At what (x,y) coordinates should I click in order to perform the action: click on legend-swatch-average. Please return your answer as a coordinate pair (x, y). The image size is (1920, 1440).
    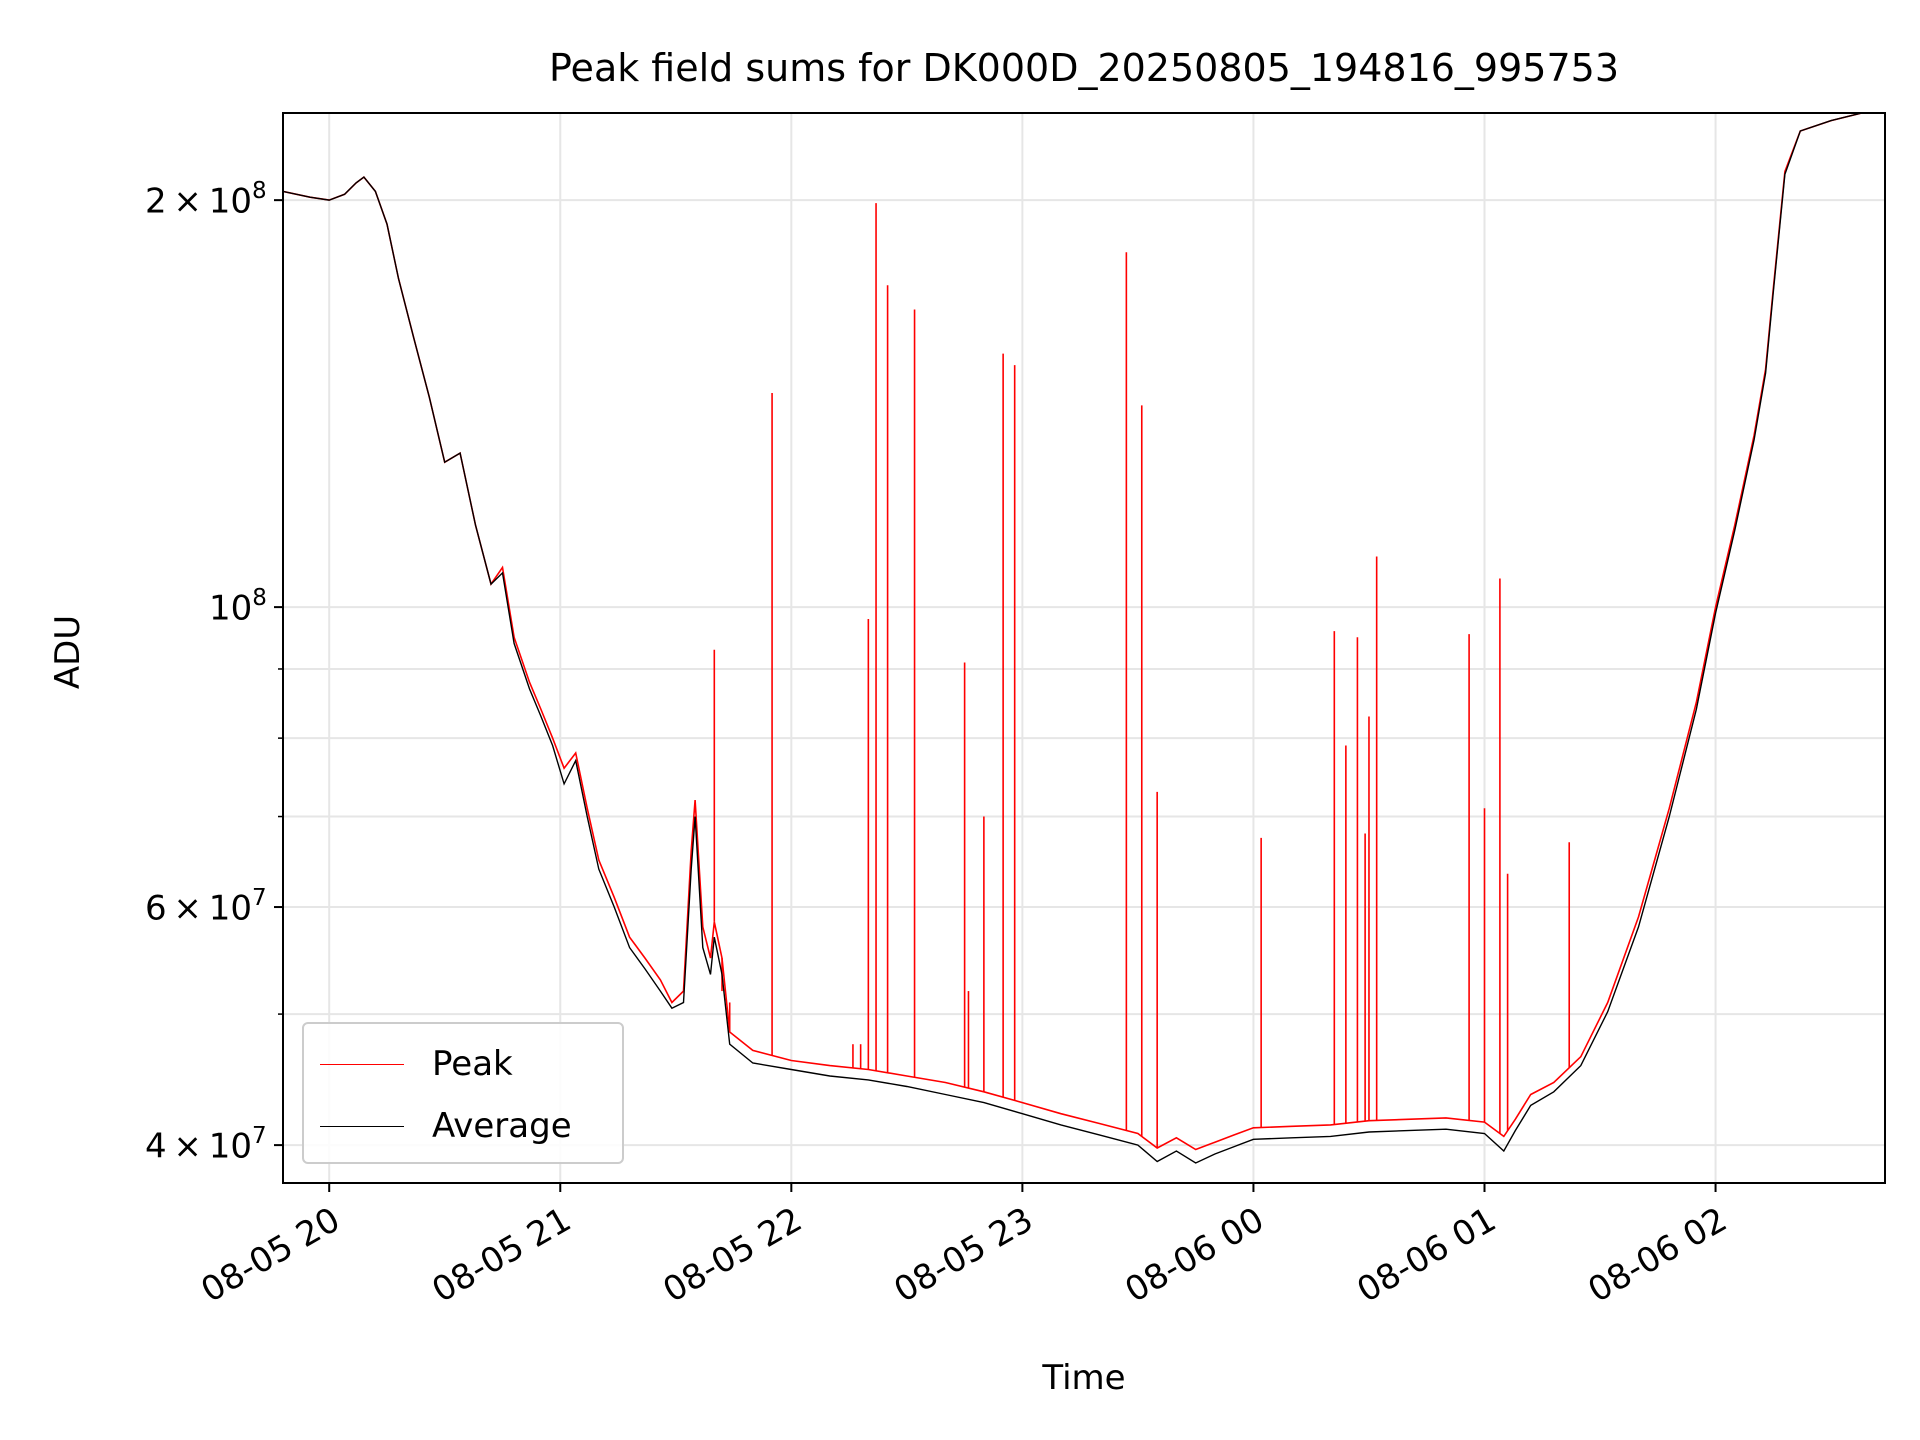
    Looking at the image, I should click on (362, 1126).